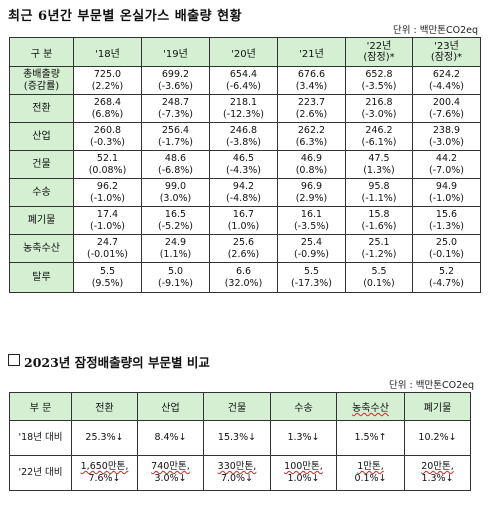 This screenshot has height=507, width=494. What do you see at coordinates (125, 16) in the screenshot?
I see `page-title: 최근 6년간 부문별 온실가스 배출량 현황` at bounding box center [125, 16].